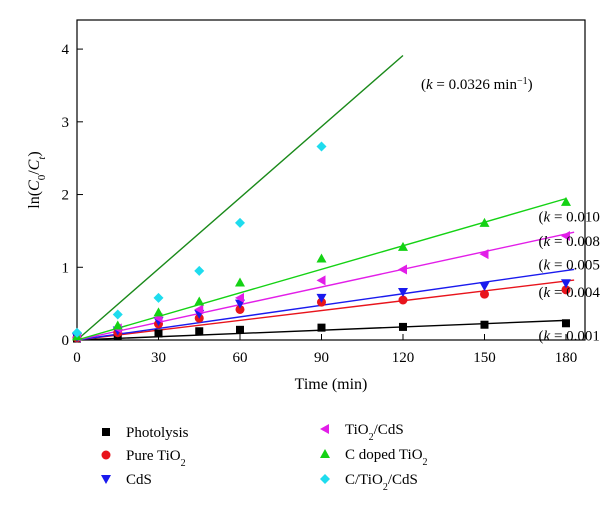  Describe the element at coordinates (66, 196) in the screenshot. I see `y-tick-label: 2` at that location.